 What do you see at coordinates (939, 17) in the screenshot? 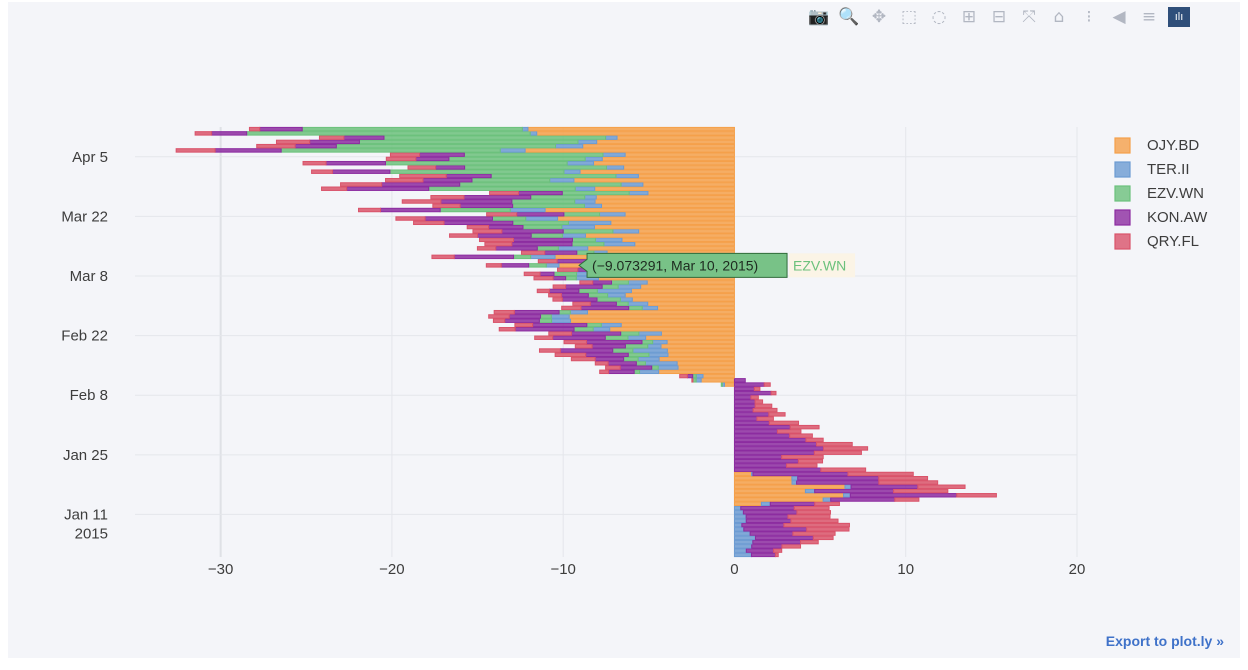
I see `lasso-select-icon: ◌` at bounding box center [939, 17].